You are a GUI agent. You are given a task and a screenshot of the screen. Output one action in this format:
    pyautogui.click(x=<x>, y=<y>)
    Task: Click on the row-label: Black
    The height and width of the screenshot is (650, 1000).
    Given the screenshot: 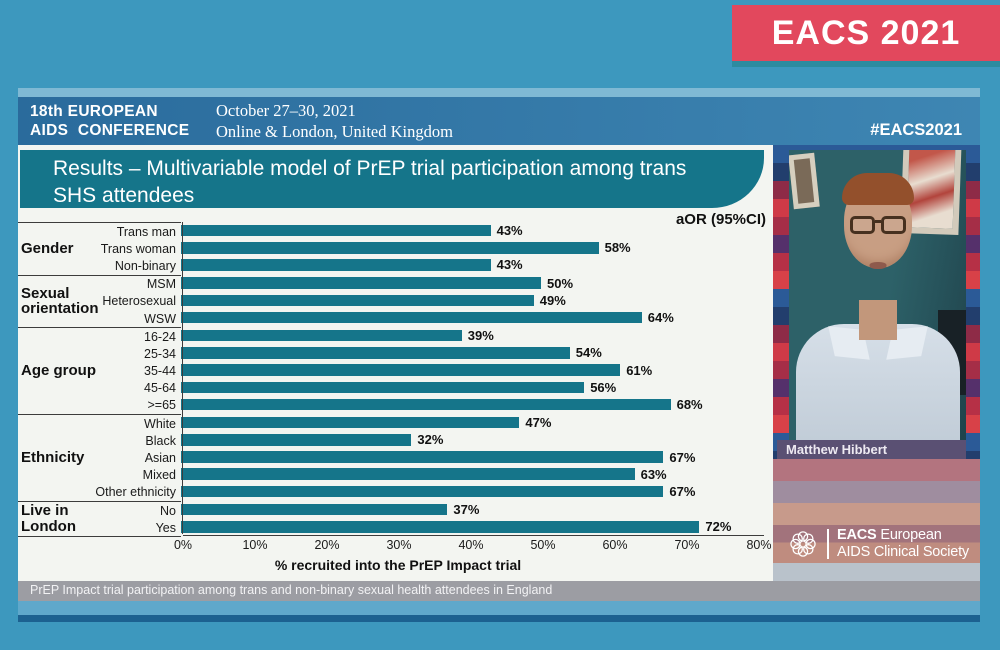 What is the action you would take?
    pyautogui.click(x=160, y=440)
    